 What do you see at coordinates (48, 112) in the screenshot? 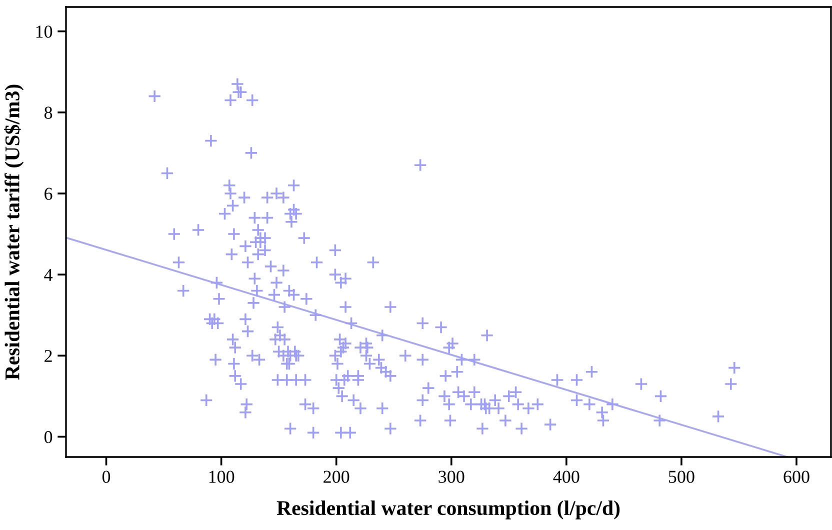
I see `y-tick-label: 8` at bounding box center [48, 112].